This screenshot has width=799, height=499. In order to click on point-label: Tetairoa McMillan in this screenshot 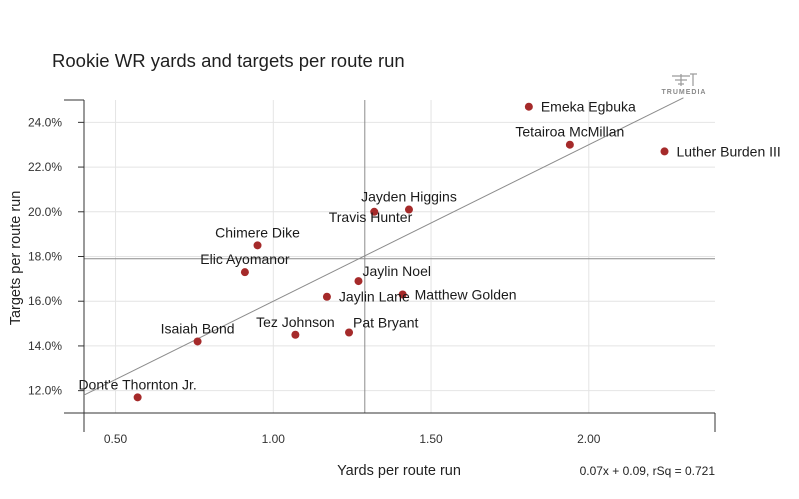, I will do `click(569, 132)`.